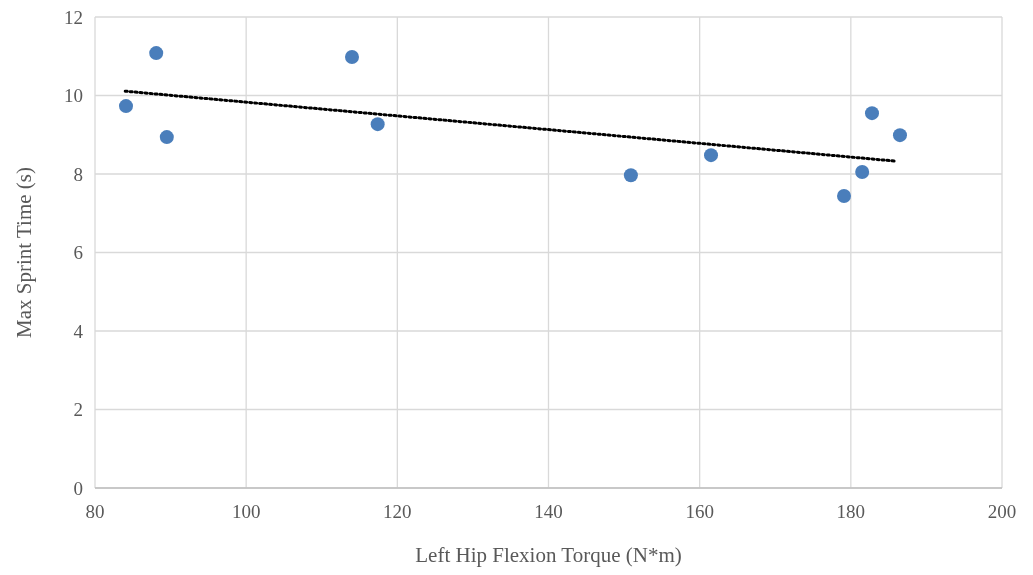  I want to click on x-tick-label: 160, so click(699, 511).